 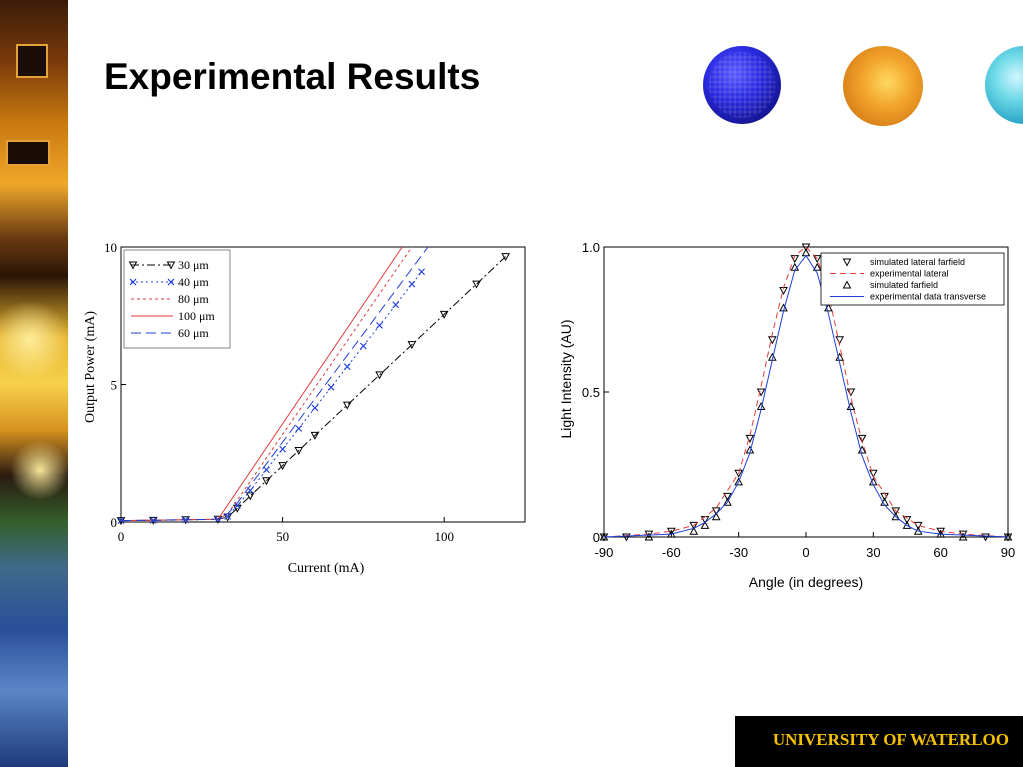 What do you see at coordinates (928, 297) in the screenshot?
I see `legend-label: experimental data transverse` at bounding box center [928, 297].